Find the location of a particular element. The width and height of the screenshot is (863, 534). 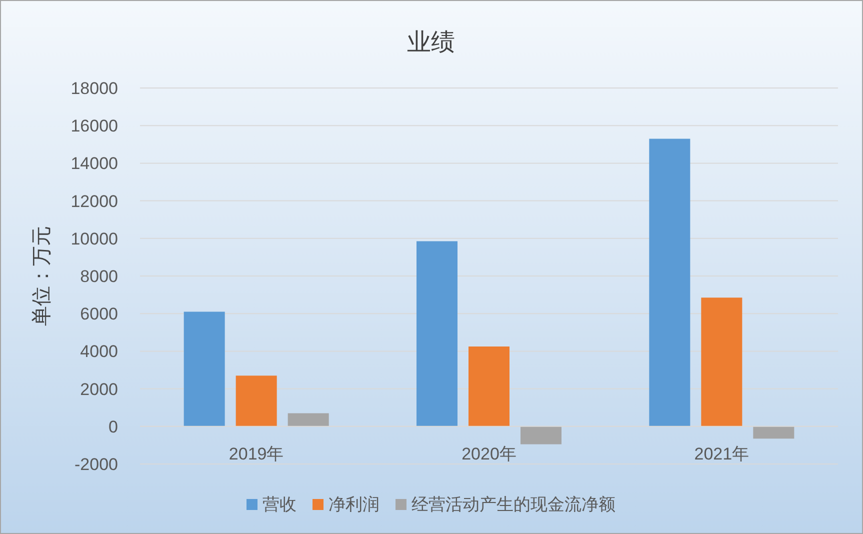

x-tick-label: 2020年 is located at coordinates (489, 454).